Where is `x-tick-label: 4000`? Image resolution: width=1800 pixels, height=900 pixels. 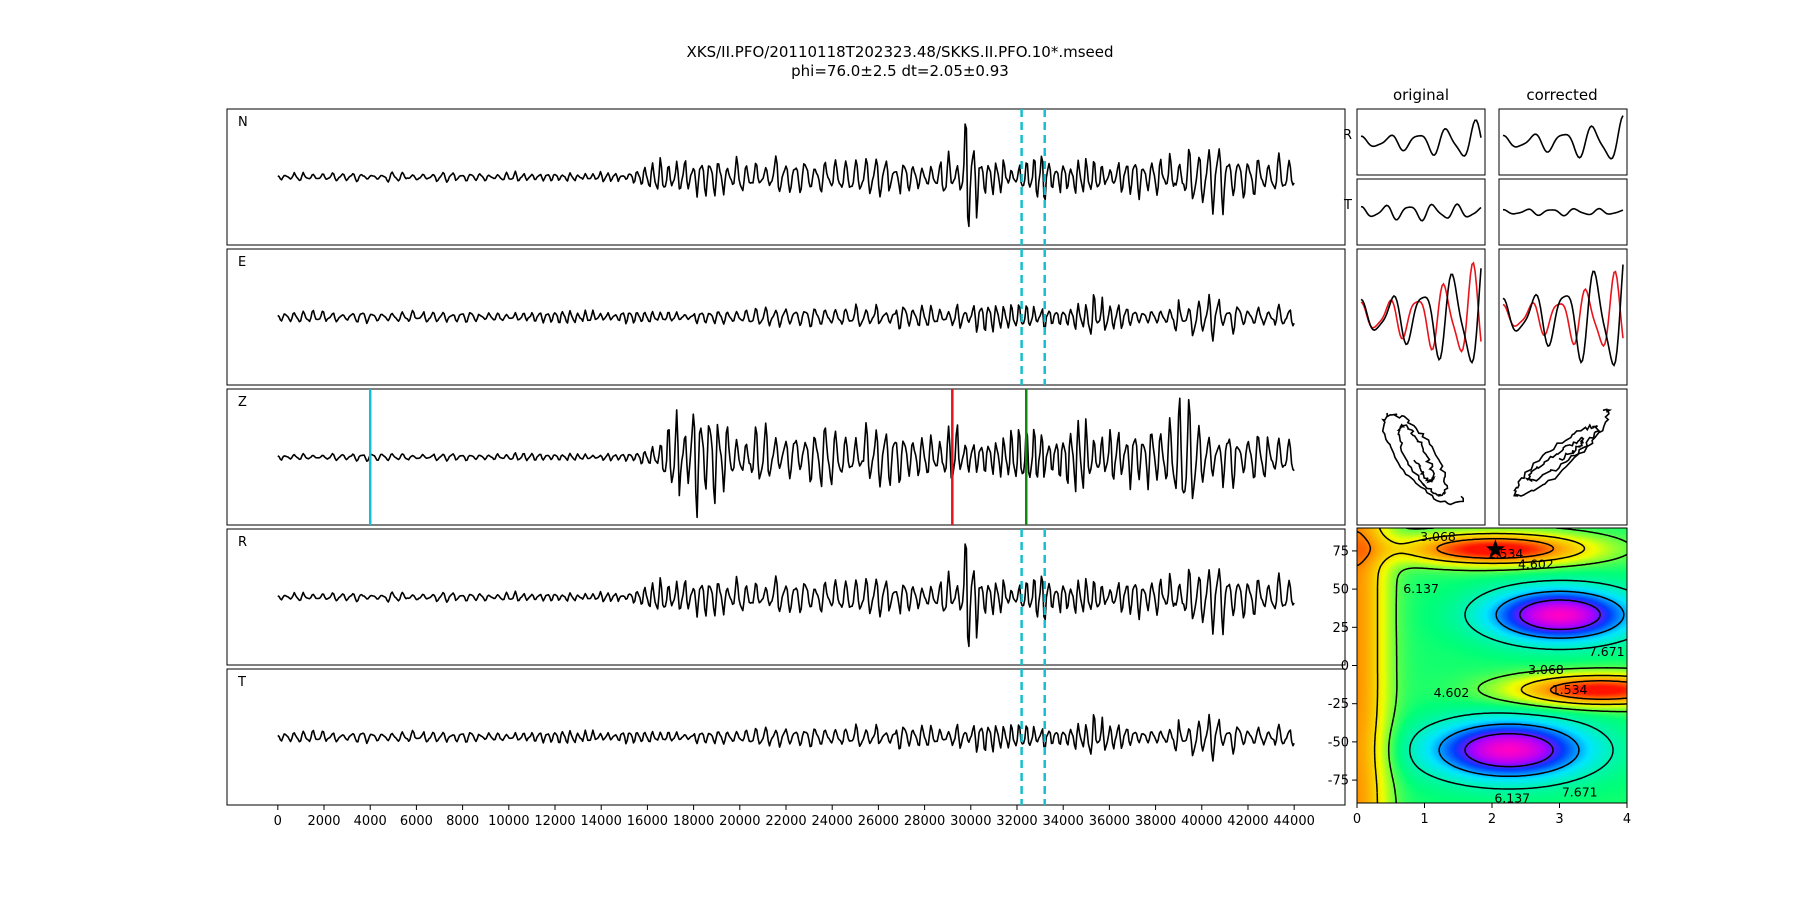 x-tick-label: 4000 is located at coordinates (370, 821).